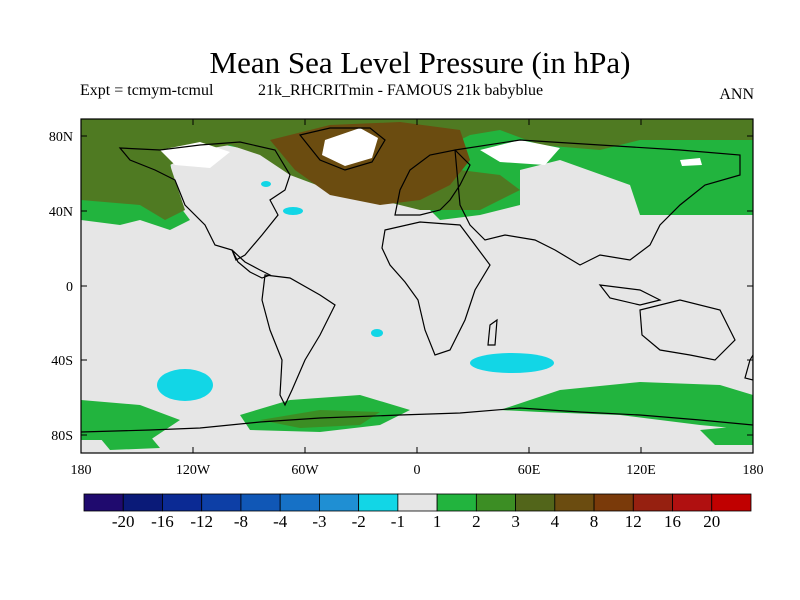 The width and height of the screenshot is (800, 600). Describe the element at coordinates (520, 152) in the screenshot. I see `contour-white-siberia` at that location.